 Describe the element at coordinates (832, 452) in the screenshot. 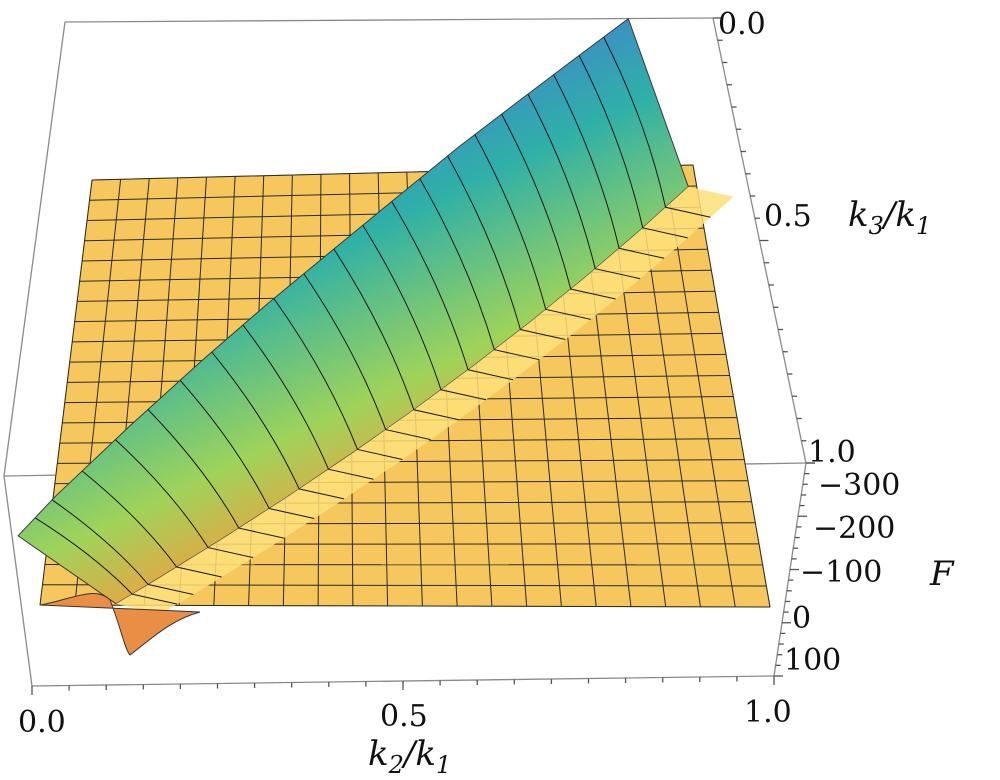

I see `y-tick-label: 1.0` at that location.